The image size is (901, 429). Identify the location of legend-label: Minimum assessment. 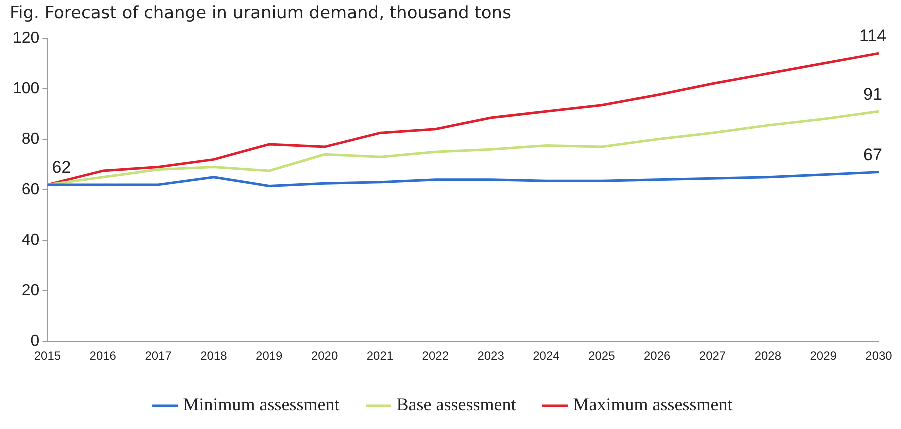
(261, 404).